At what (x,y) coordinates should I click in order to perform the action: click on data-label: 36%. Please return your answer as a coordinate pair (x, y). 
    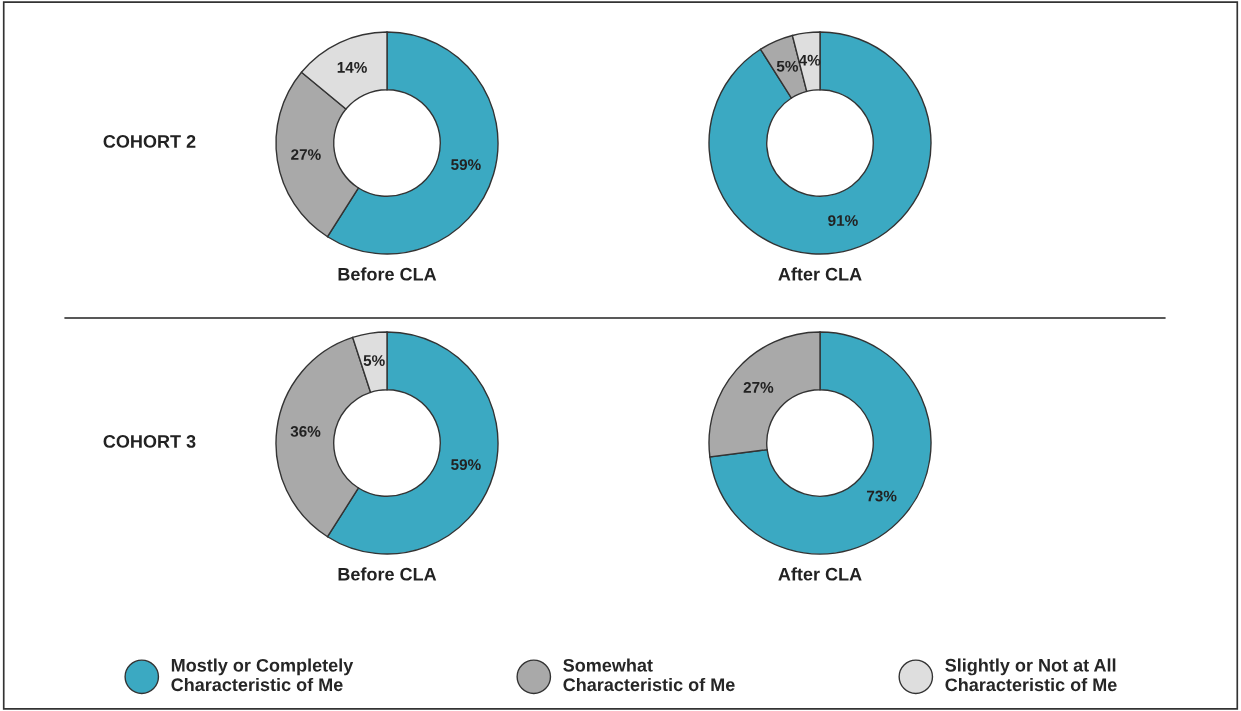
    Looking at the image, I should click on (305, 431).